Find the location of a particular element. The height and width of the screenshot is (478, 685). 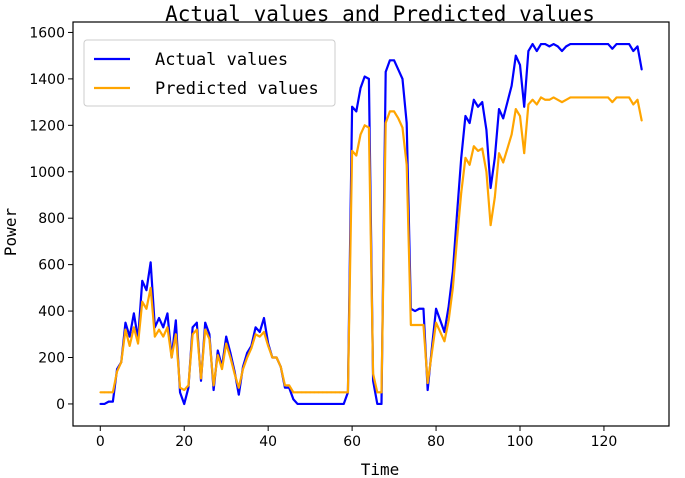

x-tick-label: 120 is located at coordinates (604, 442).